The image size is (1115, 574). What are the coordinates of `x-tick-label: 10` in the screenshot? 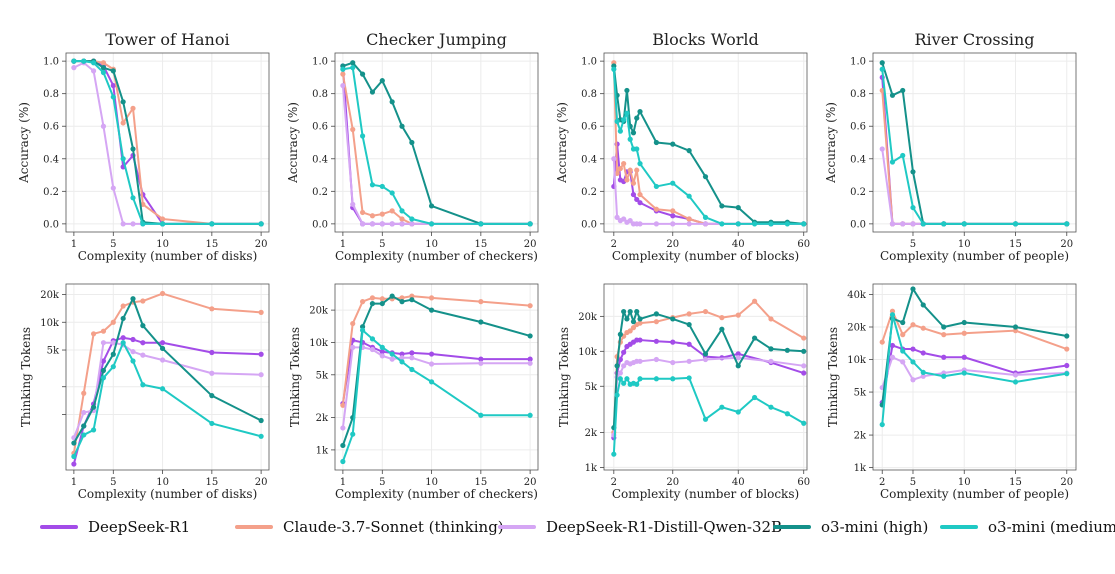 It's located at (431, 482).